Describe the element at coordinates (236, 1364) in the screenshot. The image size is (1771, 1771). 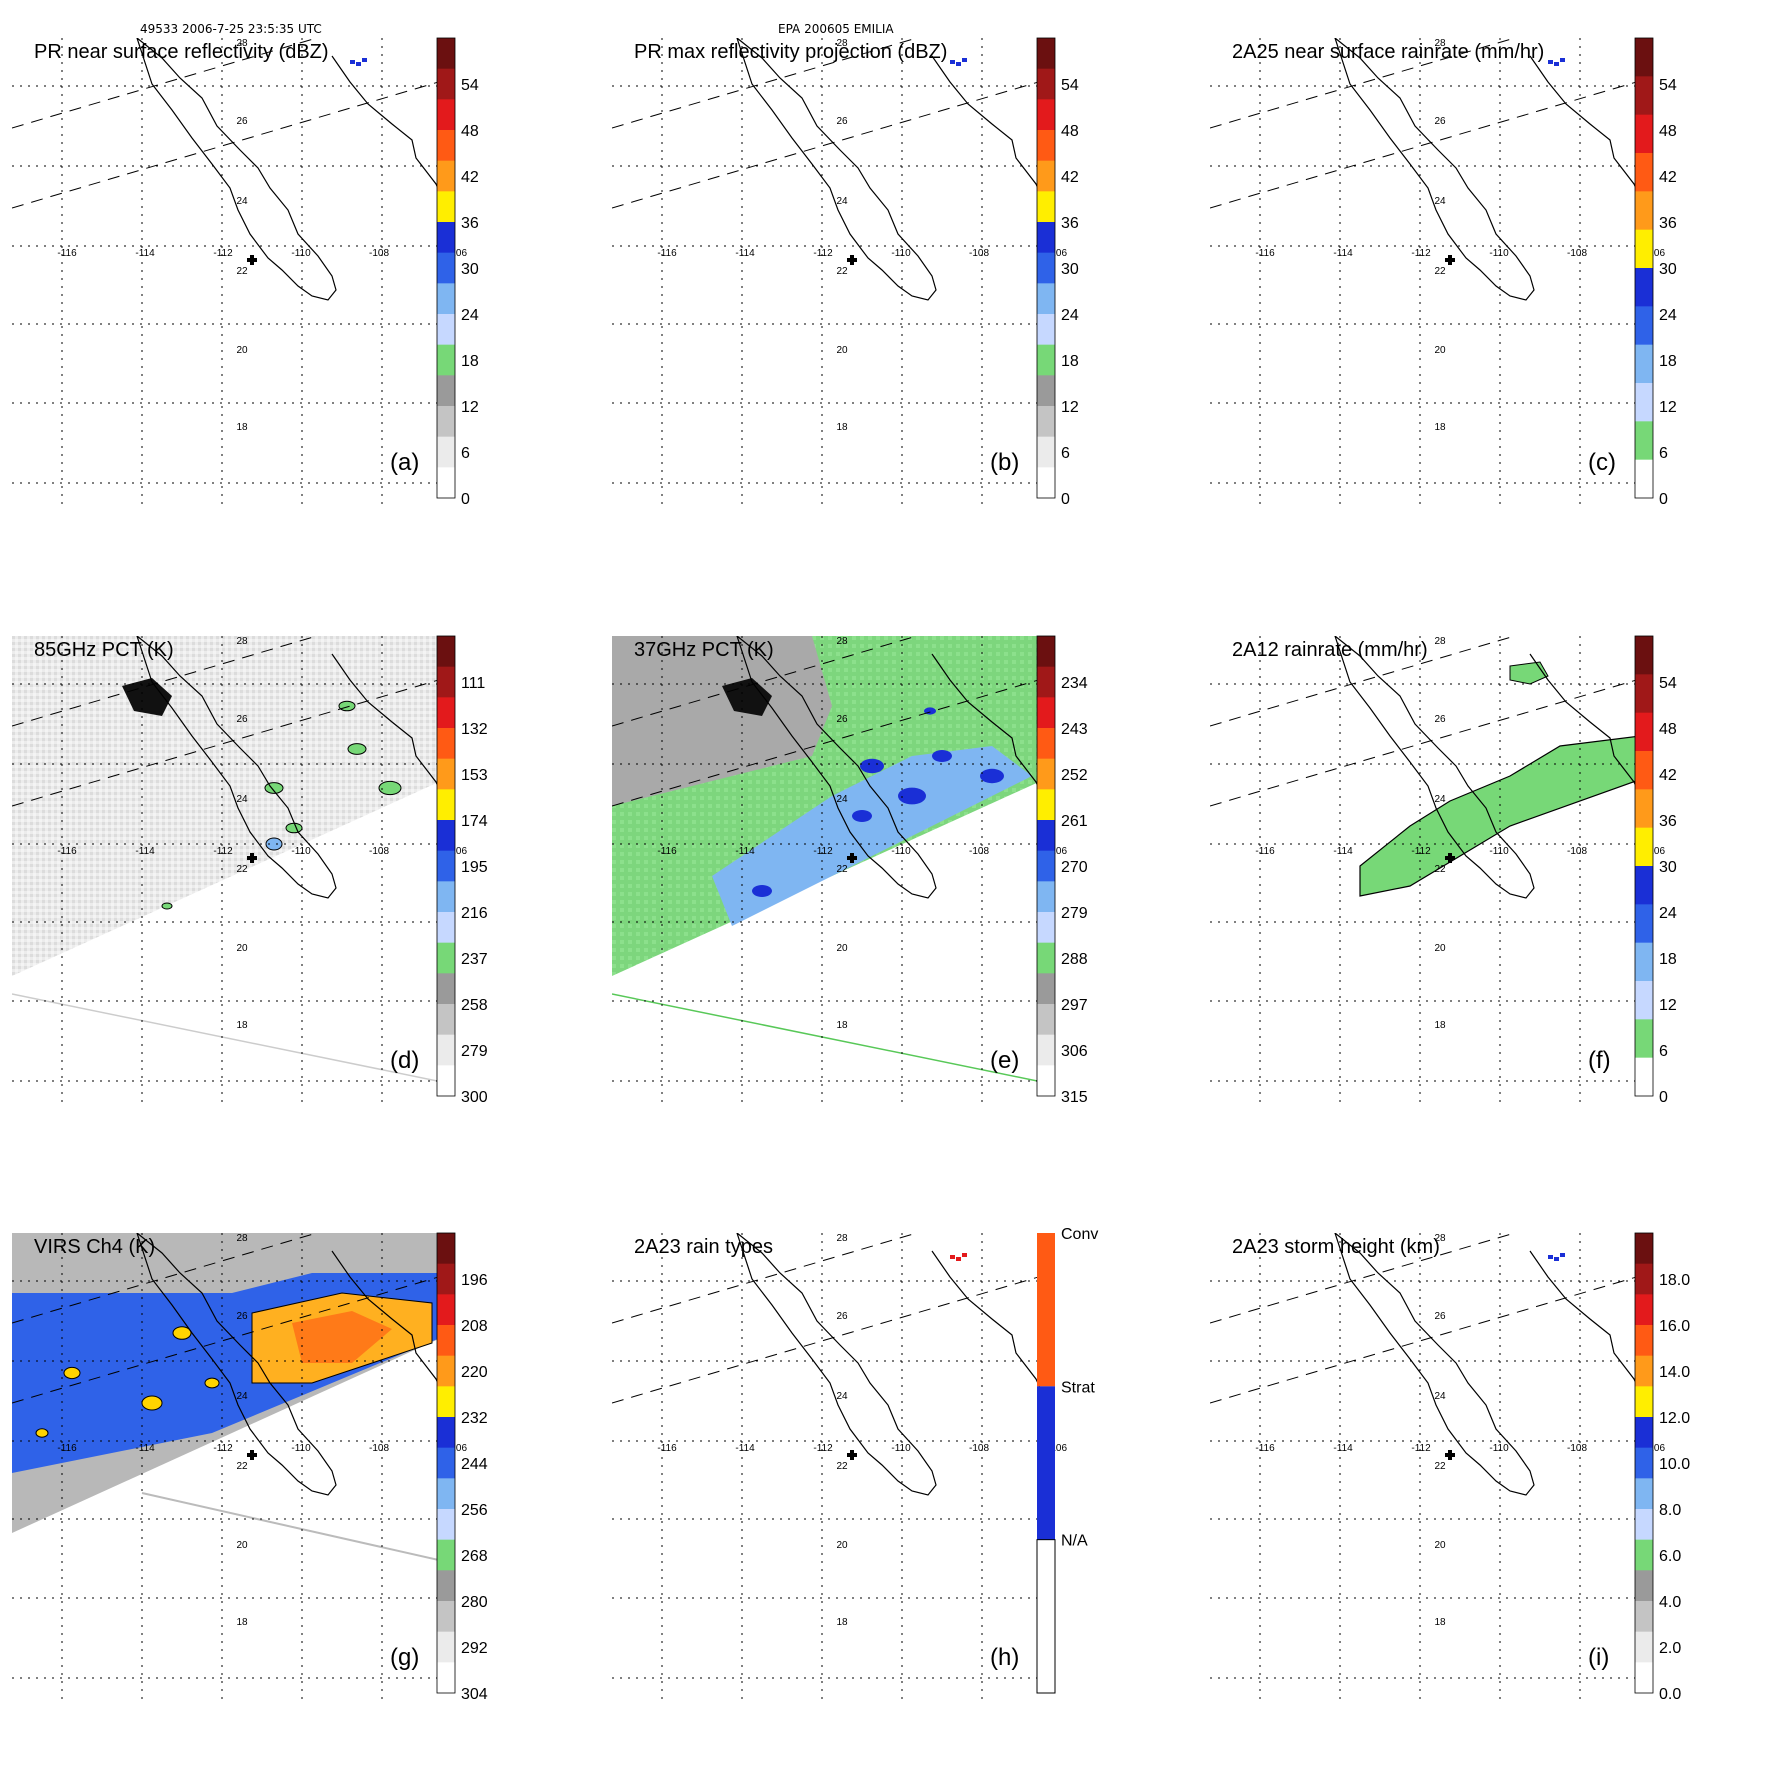
I see `baja-coastline` at that location.